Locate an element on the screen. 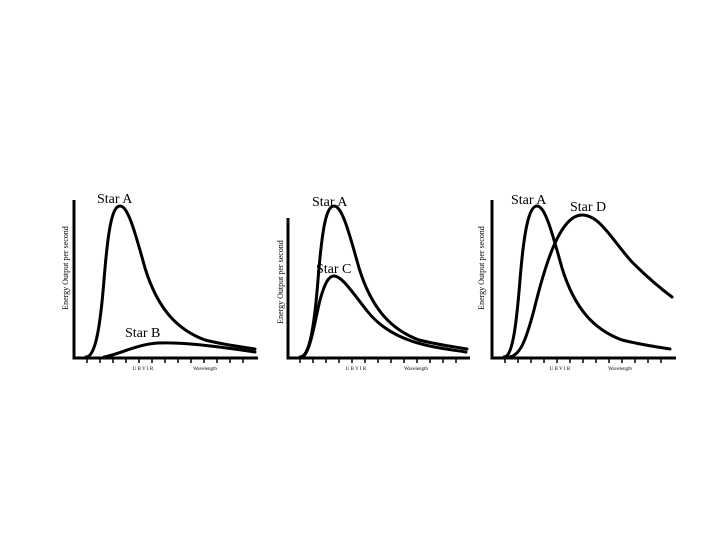 The image size is (720, 540). panel-1-axes is located at coordinates (165, 280).